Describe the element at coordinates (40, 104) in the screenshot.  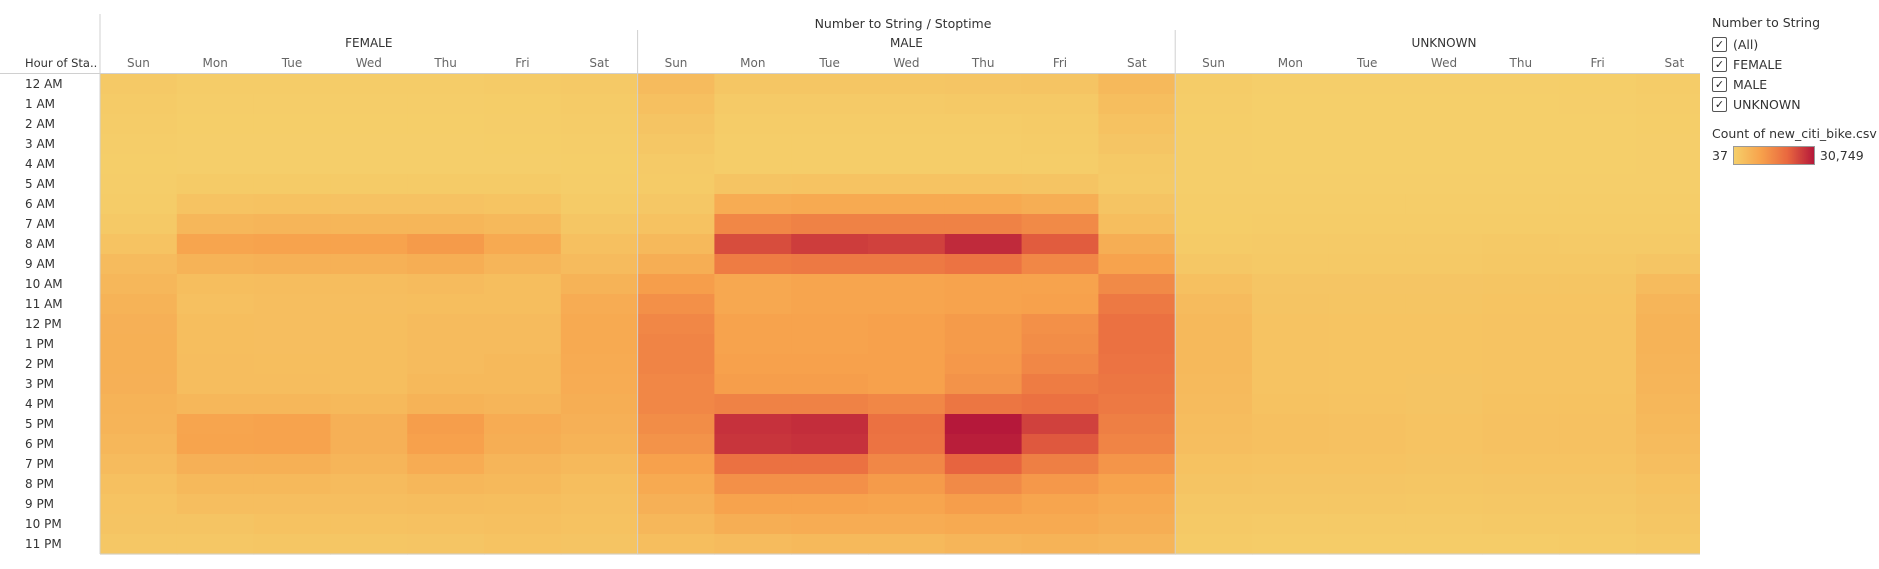
I see `hour-label: 1 AM` at that location.